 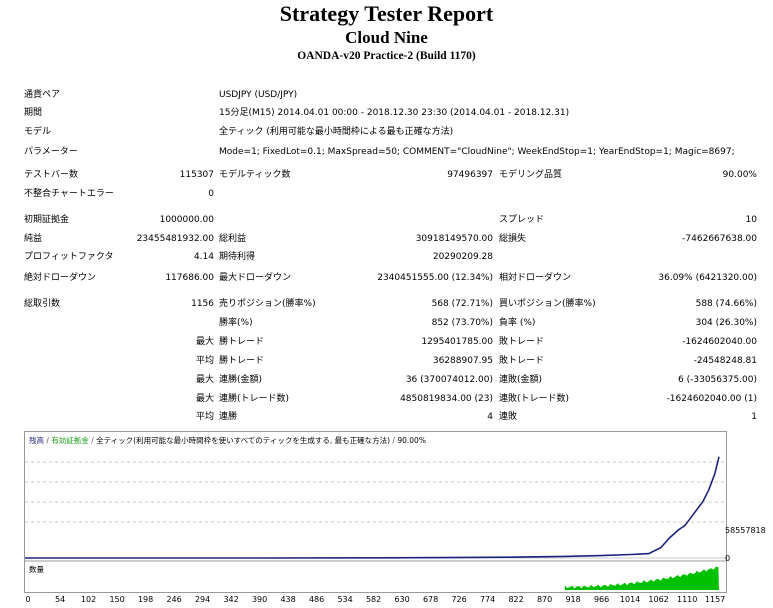 What do you see at coordinates (145, 599) in the screenshot?
I see `x-tick-label: 198` at bounding box center [145, 599].